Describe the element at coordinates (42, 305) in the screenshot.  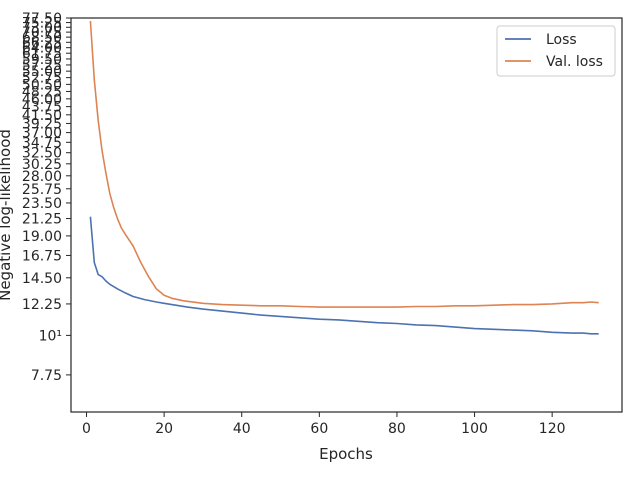
I see `y-tick-label: 12.25` at that location.